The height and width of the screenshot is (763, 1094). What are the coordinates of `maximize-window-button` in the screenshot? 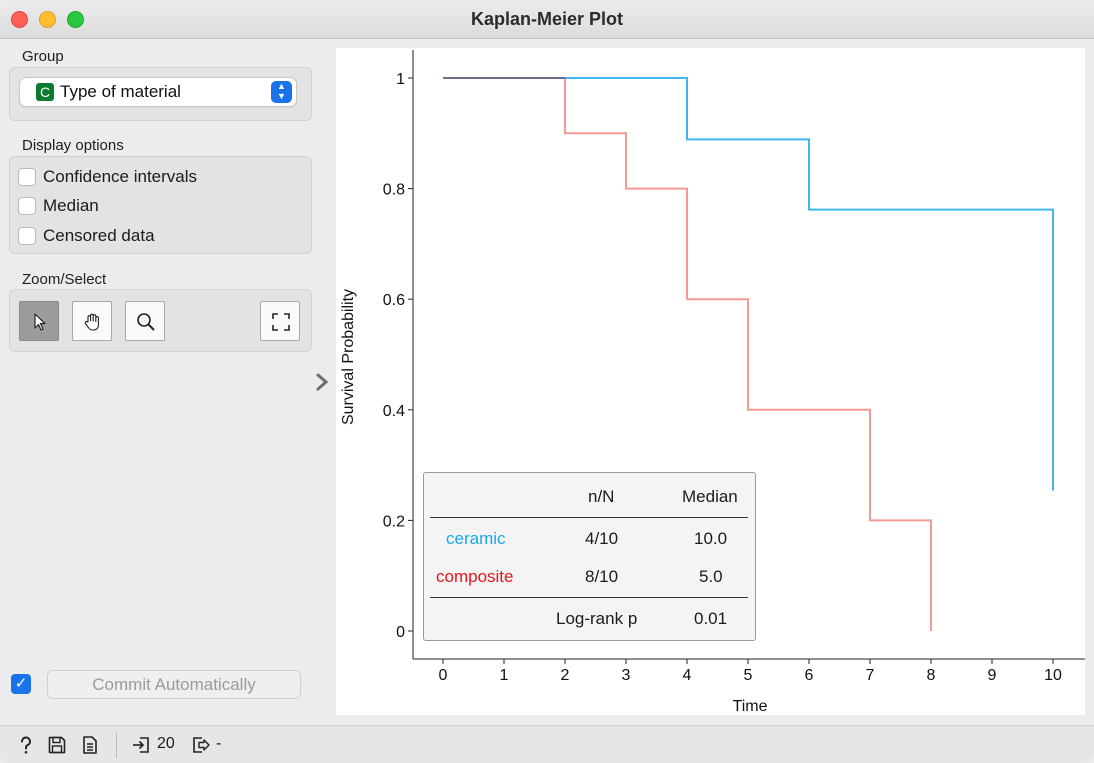 It's located at (75, 19).